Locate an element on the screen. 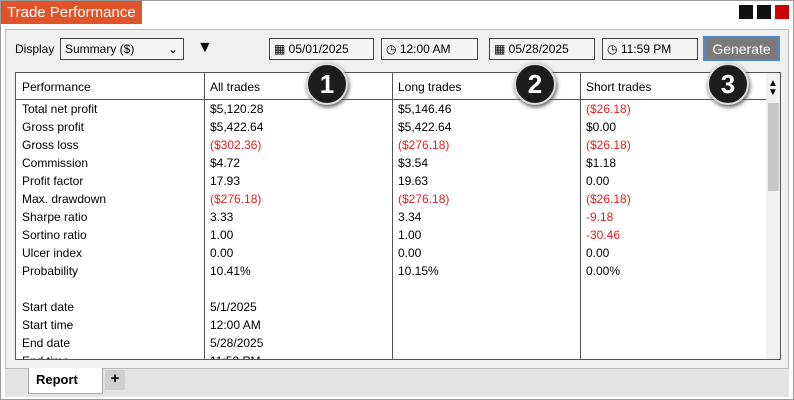 This screenshot has width=794, height=400. metric-label: Sharpe ratio is located at coordinates (55, 217).